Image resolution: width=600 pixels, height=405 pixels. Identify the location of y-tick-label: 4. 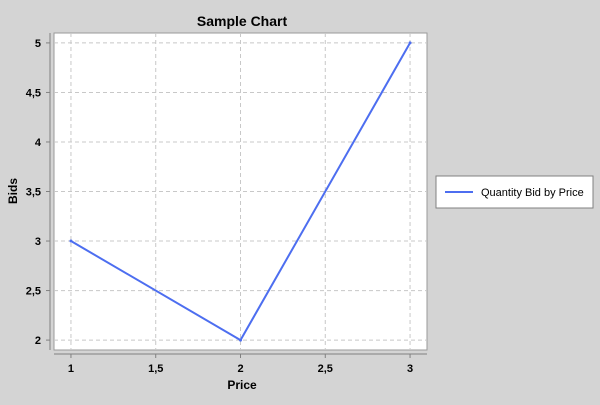
(38, 143).